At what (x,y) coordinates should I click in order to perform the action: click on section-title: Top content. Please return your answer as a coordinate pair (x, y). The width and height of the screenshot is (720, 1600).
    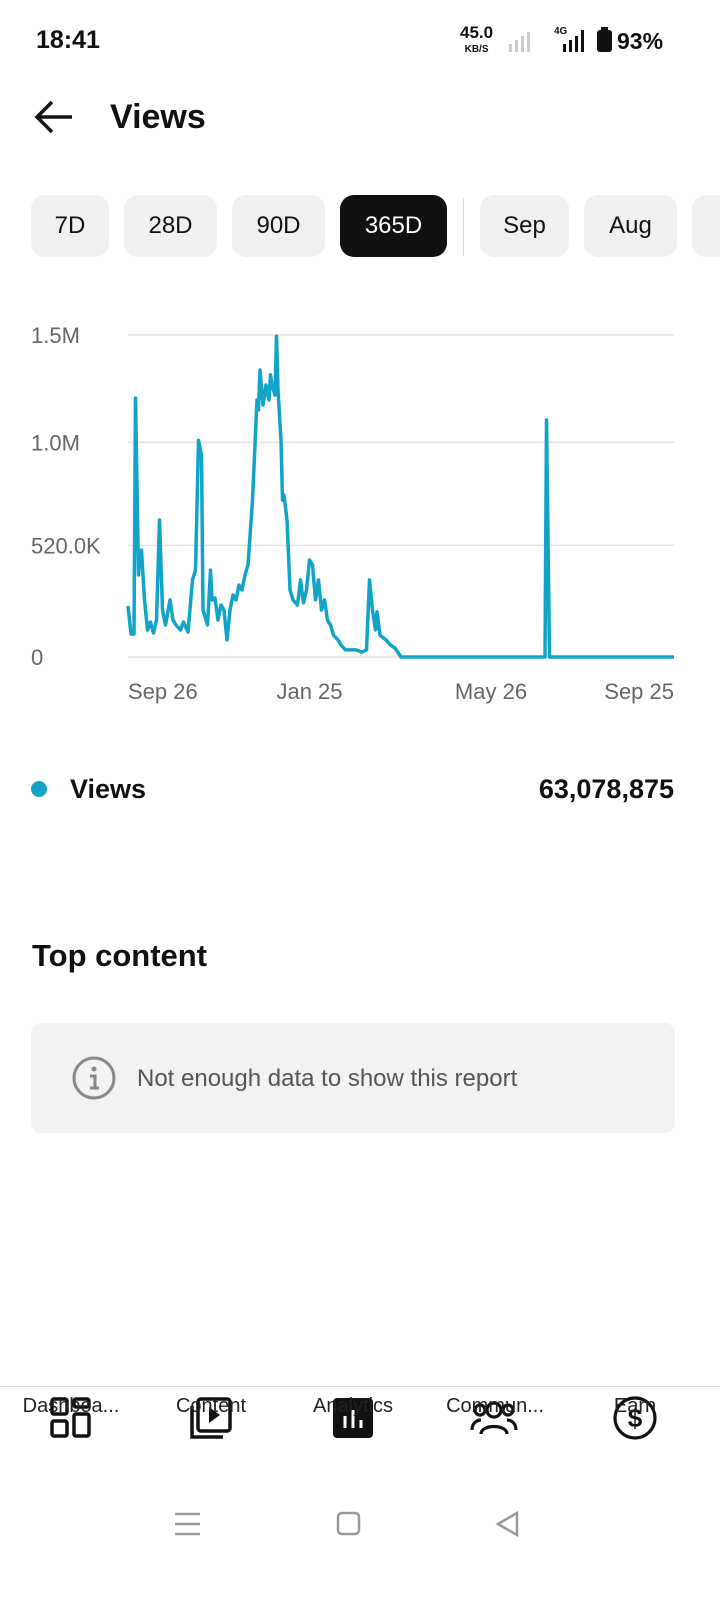
    Looking at the image, I should click on (120, 955).